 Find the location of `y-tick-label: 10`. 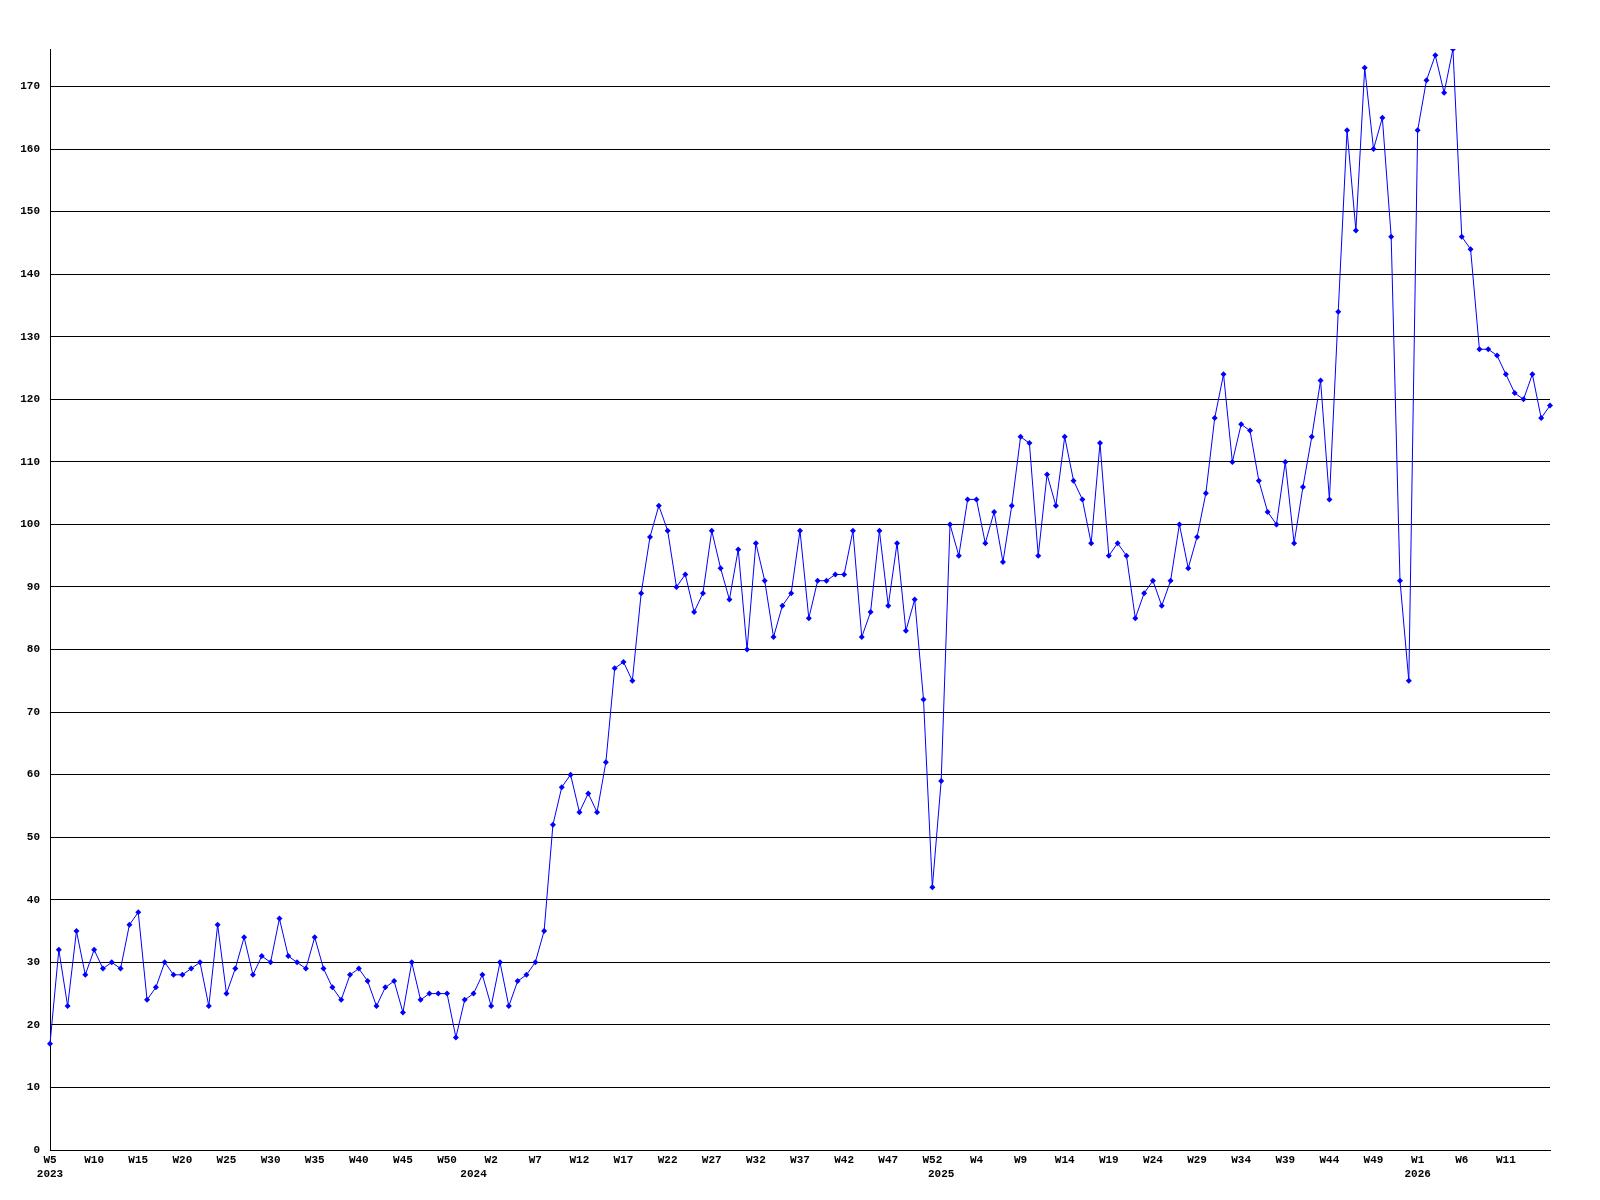

y-tick-label: 10 is located at coordinates (33, 1087).